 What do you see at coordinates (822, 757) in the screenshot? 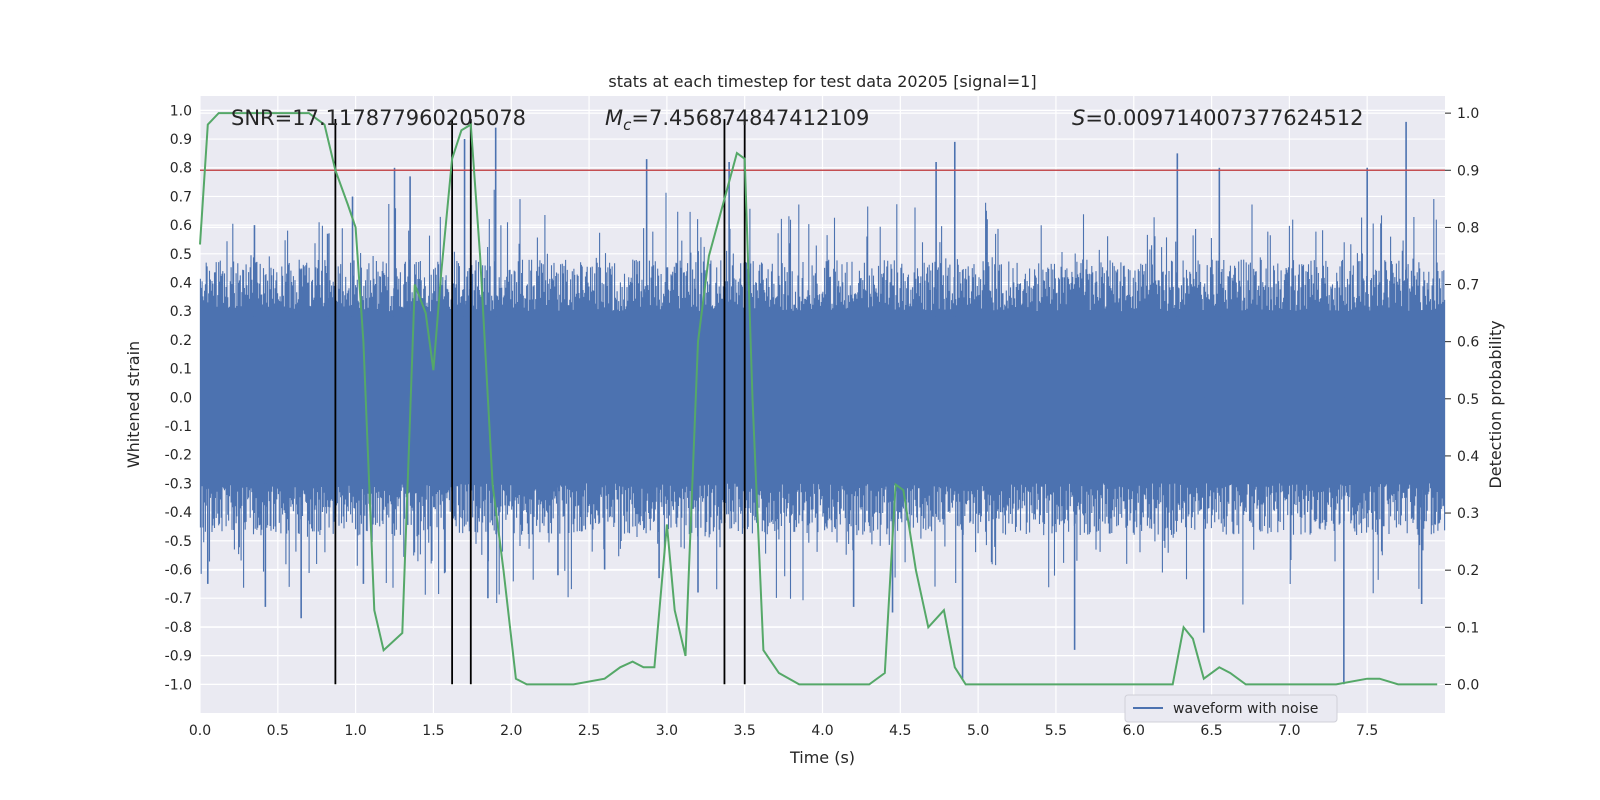
I see `x-axis-label: Time (s)` at bounding box center [822, 757].